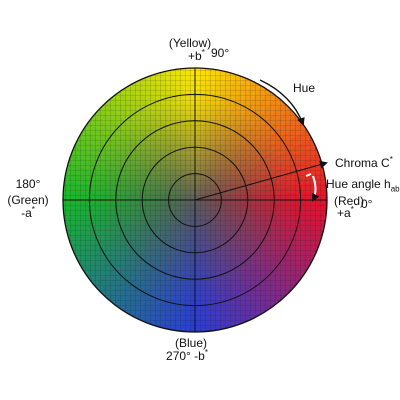 The width and height of the screenshot is (400, 400). Describe the element at coordinates (28, 212) in the screenshot. I see `green-axis-label: -a*` at that location.